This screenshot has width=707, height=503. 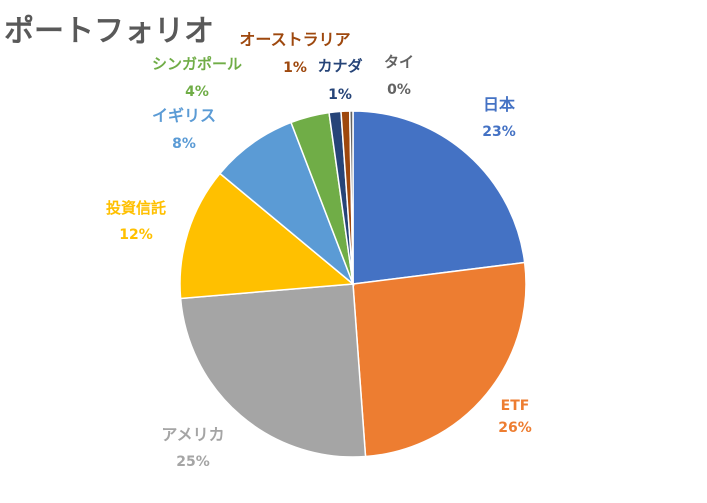 What do you see at coordinates (184, 115) in the screenshot?
I see `category-label-uk: イギリス` at bounding box center [184, 115].